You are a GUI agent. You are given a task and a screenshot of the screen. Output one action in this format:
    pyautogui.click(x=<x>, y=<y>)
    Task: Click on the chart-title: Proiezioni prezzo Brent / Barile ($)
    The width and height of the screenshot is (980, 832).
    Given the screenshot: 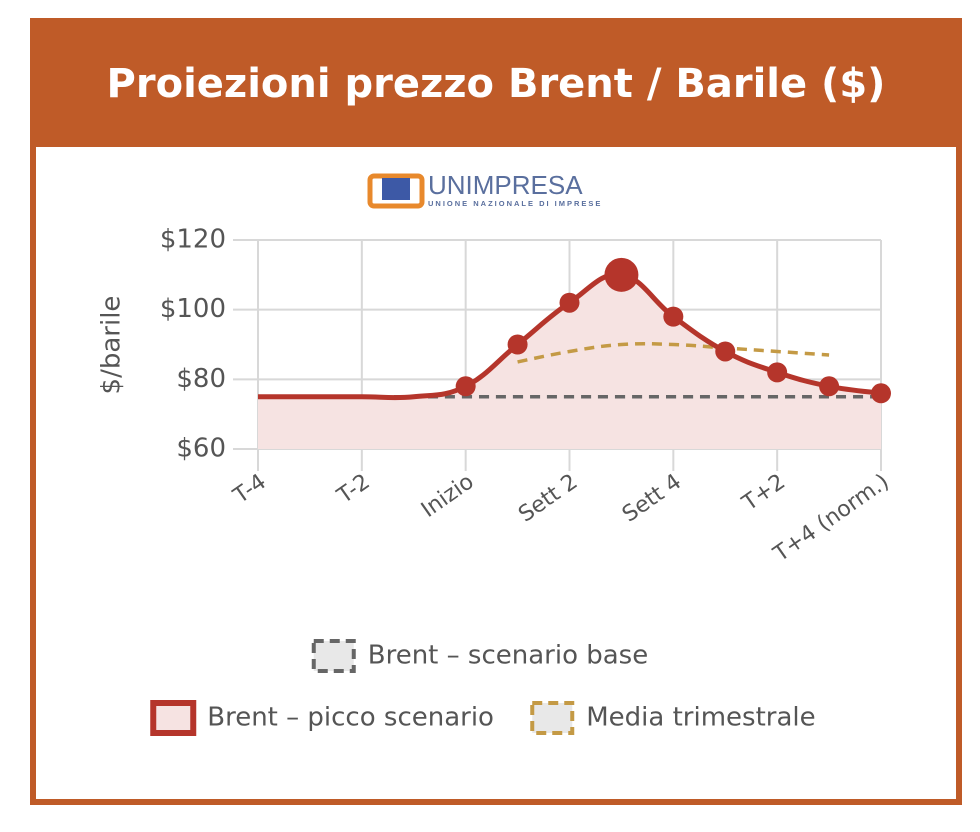 What is the action you would take?
    pyautogui.click(x=496, y=84)
    